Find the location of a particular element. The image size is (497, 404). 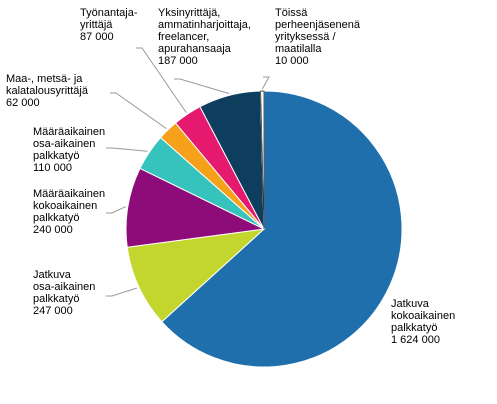

slice-label-5: Työnantaja-yrittäjä 87 000 is located at coordinates (109, 25).